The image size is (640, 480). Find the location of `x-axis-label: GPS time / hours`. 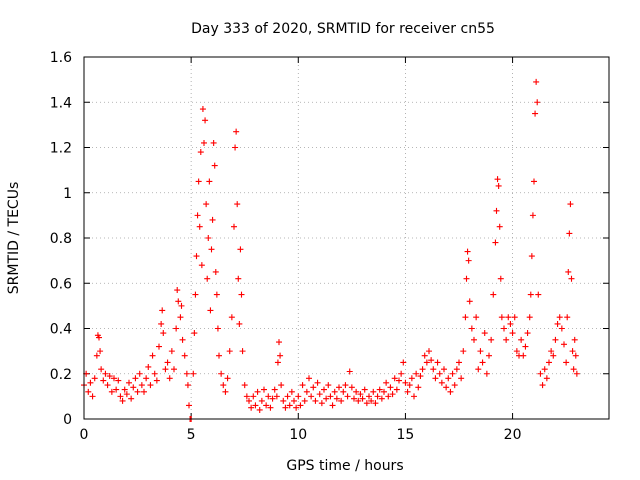

x-axis-label: GPS time / hours is located at coordinates (344, 466).